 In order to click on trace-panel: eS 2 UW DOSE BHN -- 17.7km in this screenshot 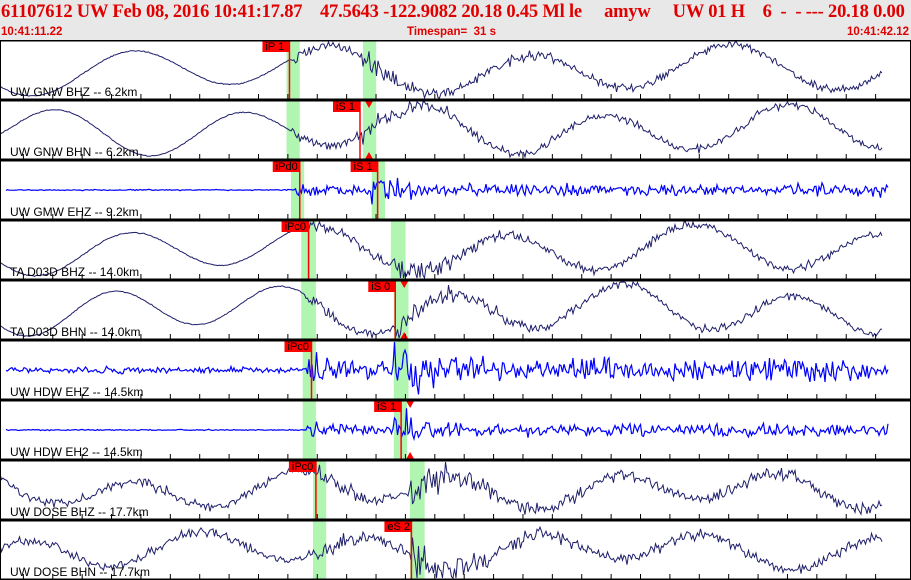, I will do `click(441, 550)`.